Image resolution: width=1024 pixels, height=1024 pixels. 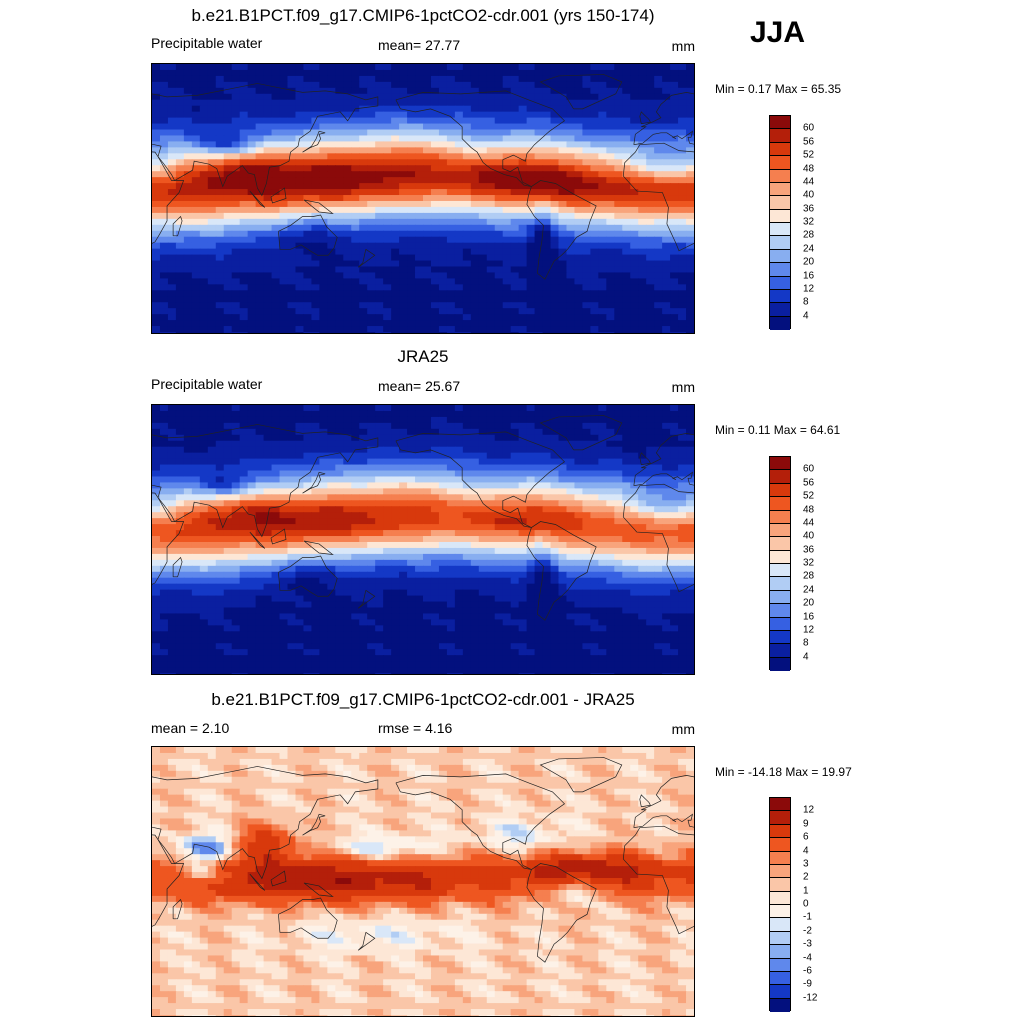 What do you see at coordinates (809, 262) in the screenshot?
I see `colorbar-tick-label: 20` at bounding box center [809, 262].